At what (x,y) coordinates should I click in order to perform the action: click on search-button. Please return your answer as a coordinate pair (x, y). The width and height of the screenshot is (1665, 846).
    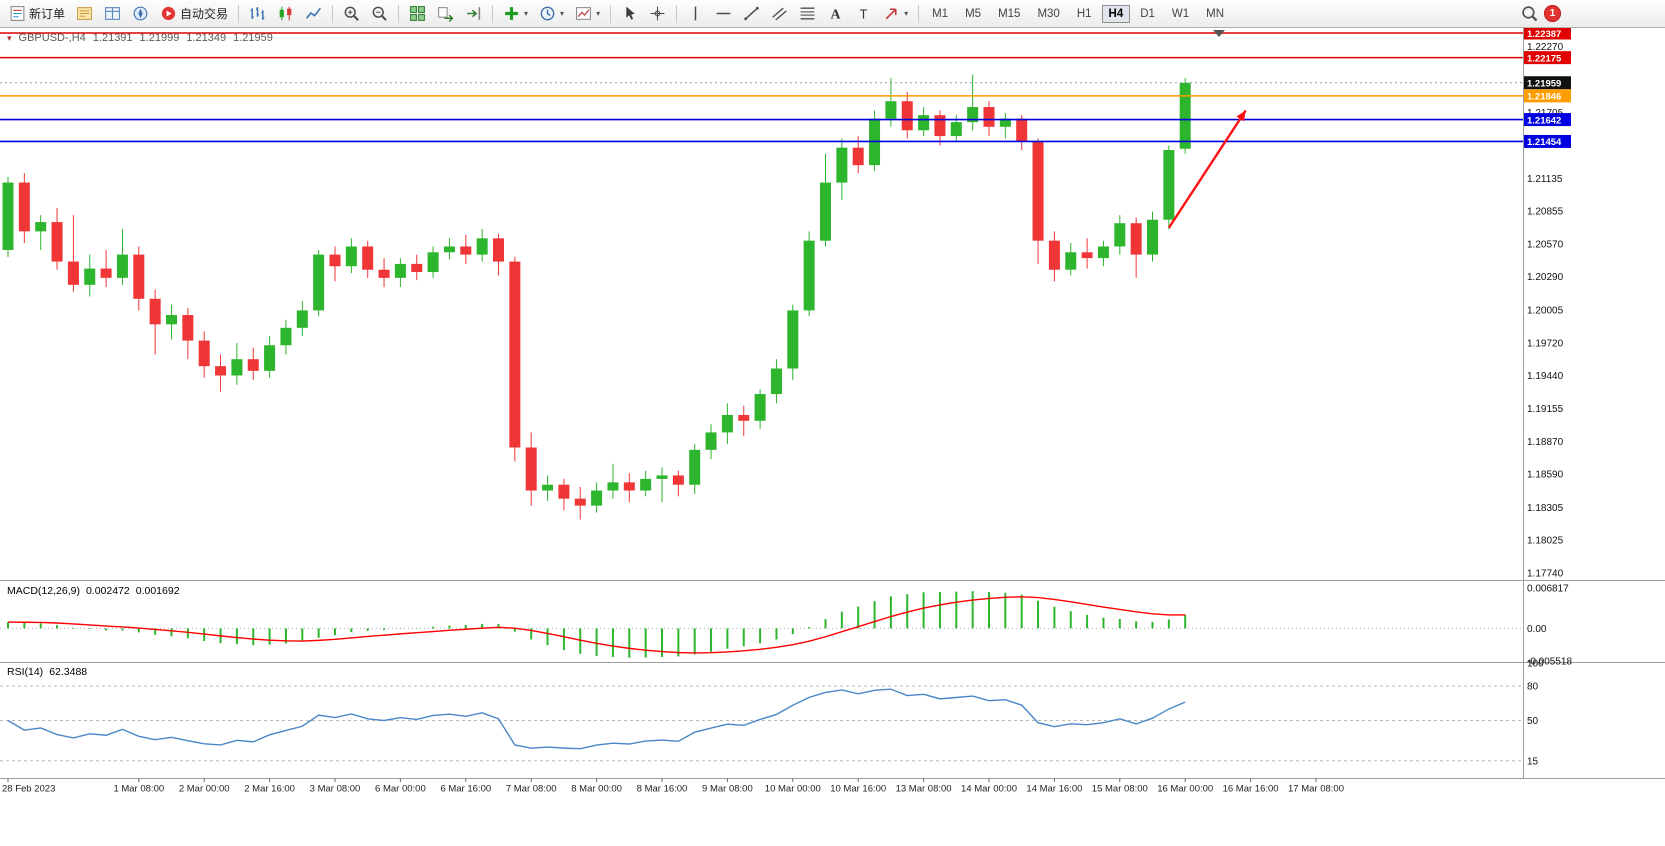
    Looking at the image, I should click on (1529, 14).